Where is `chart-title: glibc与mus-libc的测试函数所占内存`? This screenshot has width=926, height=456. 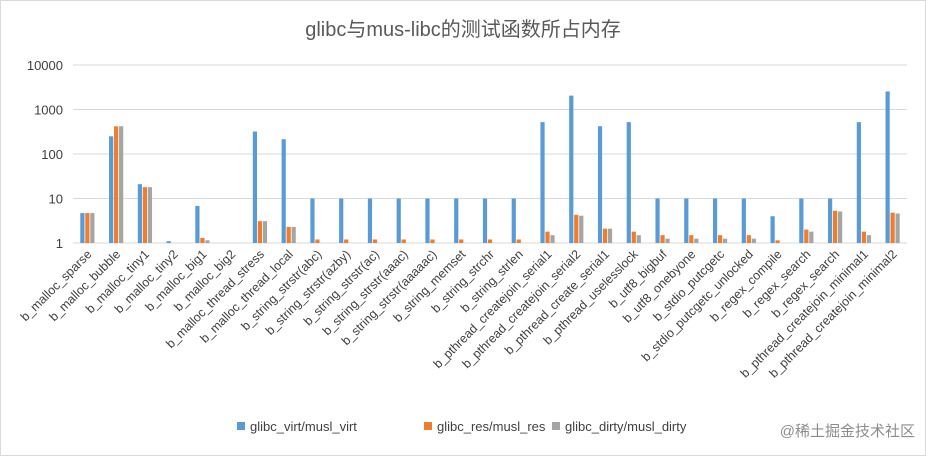
chart-title: glibc与mus-libc的测试函数所占内存 is located at coordinates (463, 29).